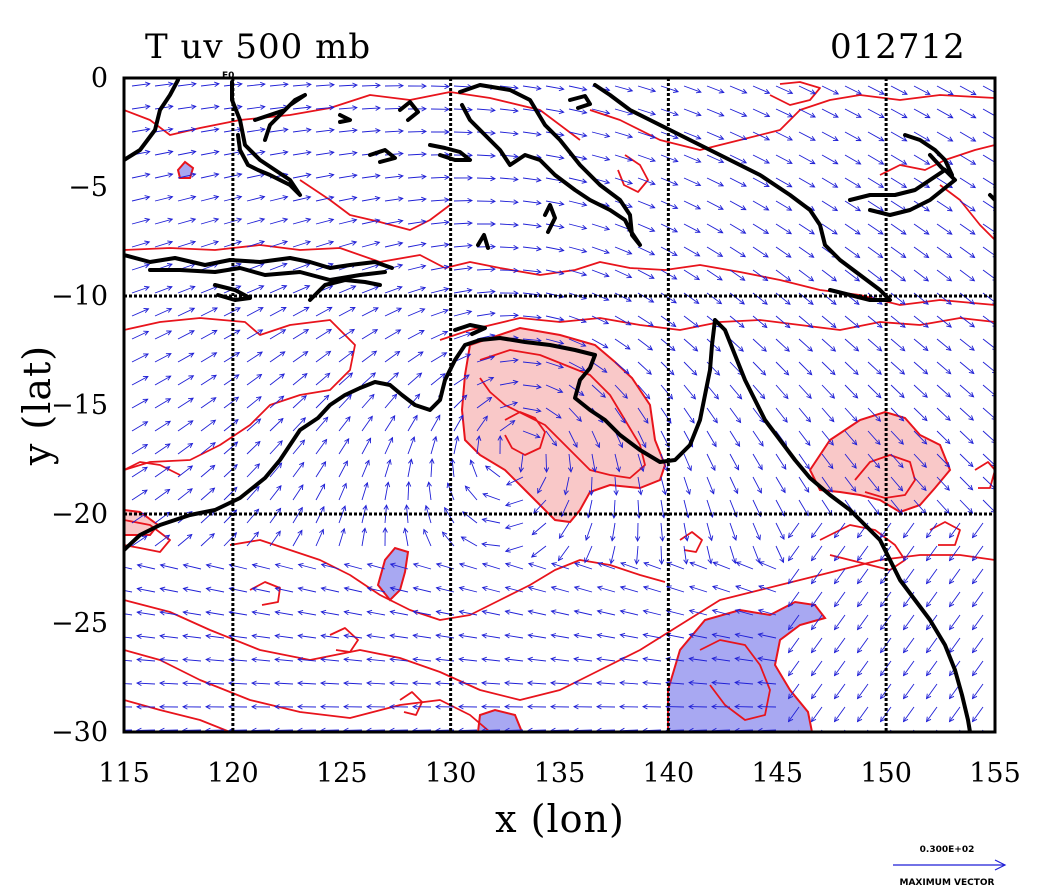 This screenshot has height=892, width=1056. Describe the element at coordinates (37, 405) in the screenshot. I see `y-axis-label: y (lat)` at that location.